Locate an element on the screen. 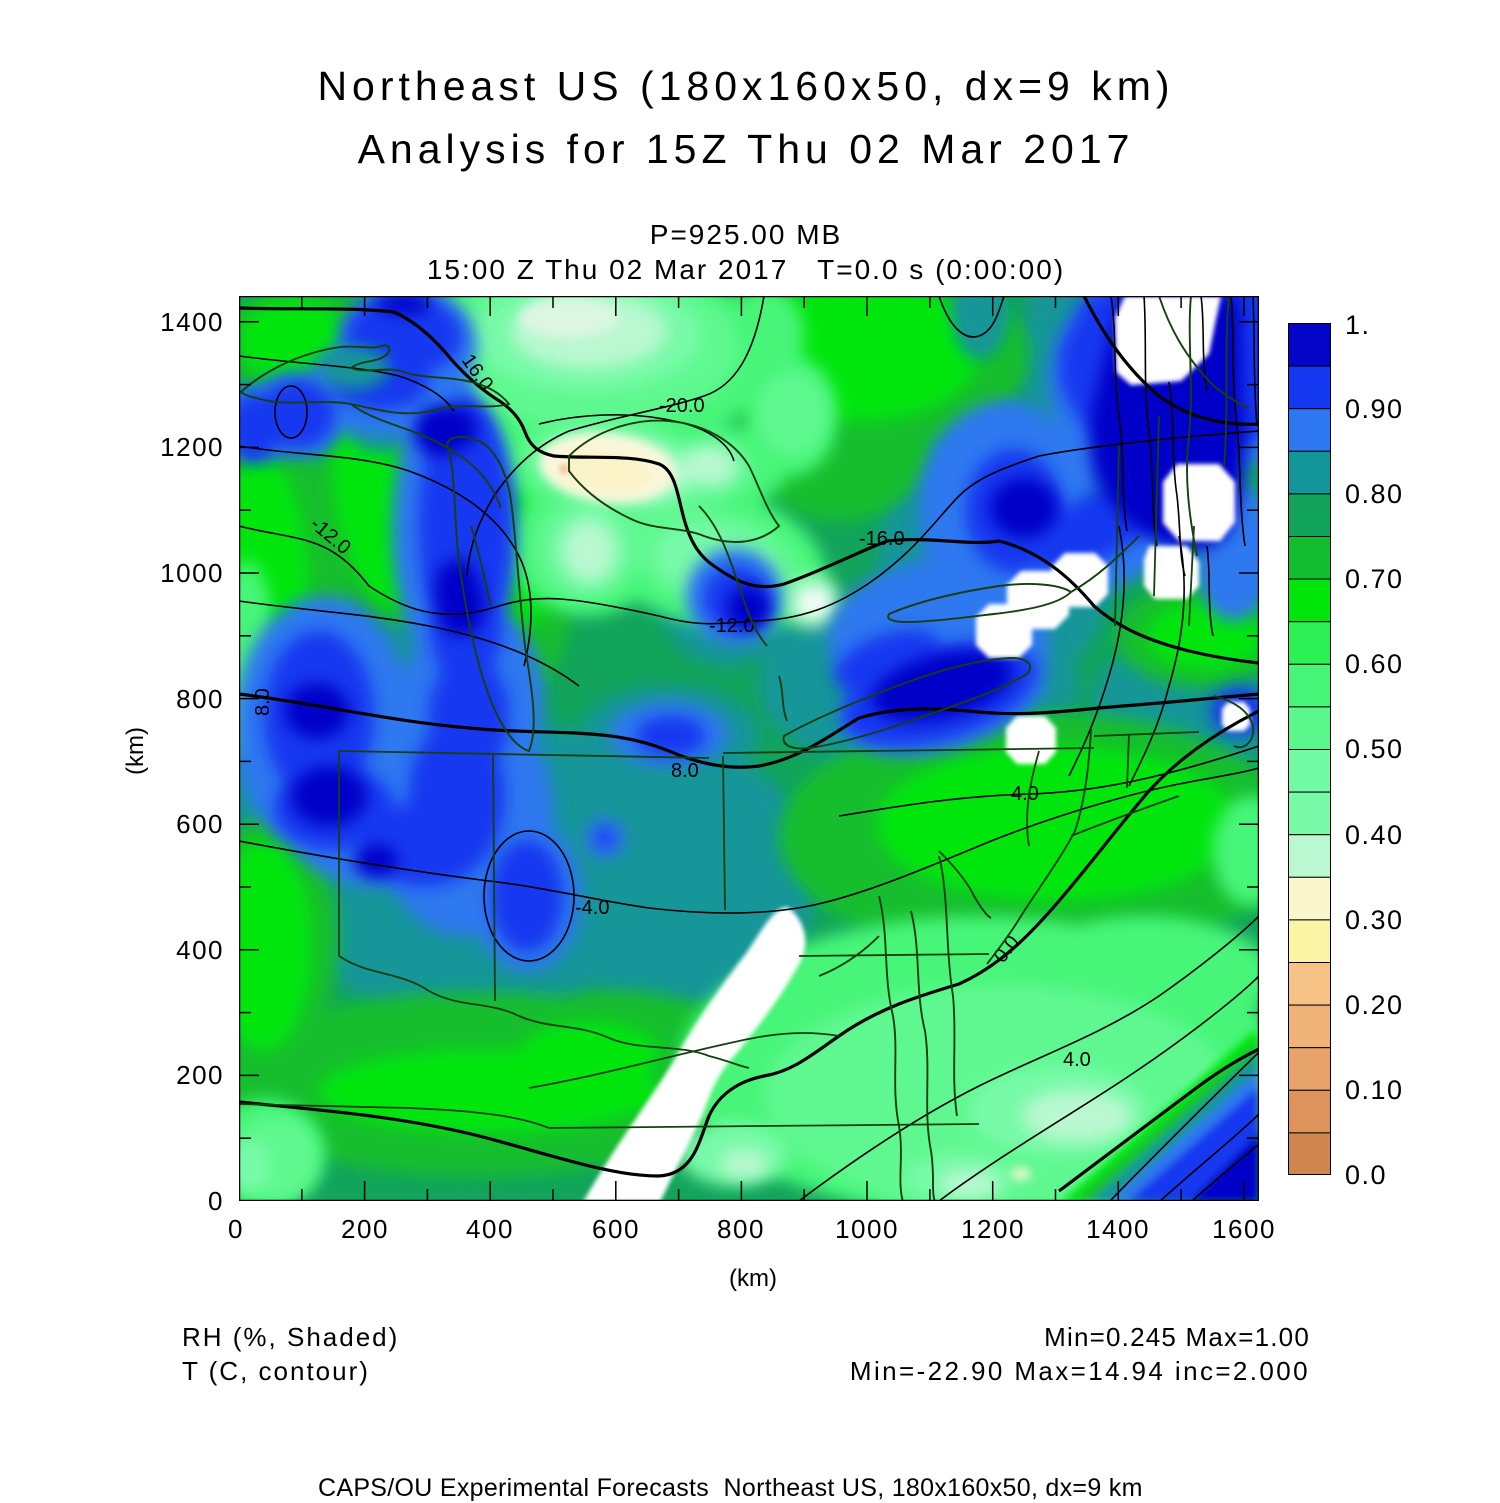 The image size is (1500, 1503). svg-text: -12.0 is located at coordinates (732, 626).